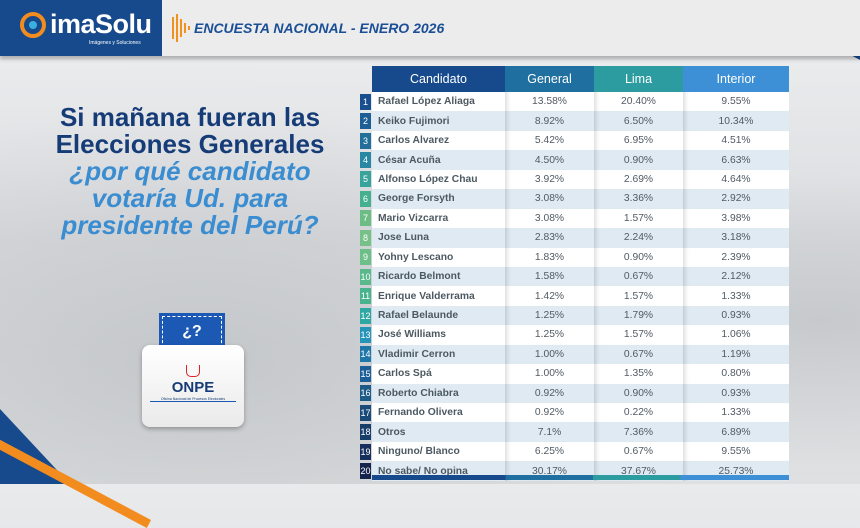 The image size is (860, 528). I want to click on logo-icon, so click(33, 25).